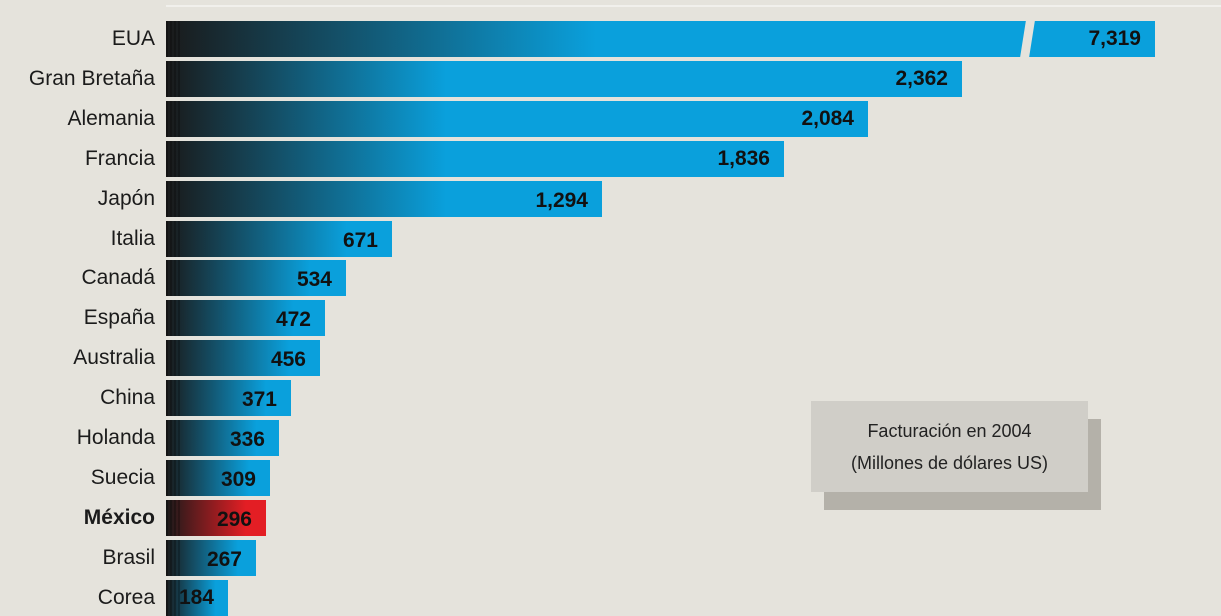  Describe the element at coordinates (119, 158) in the screenshot. I see `category-label: Francia` at that location.